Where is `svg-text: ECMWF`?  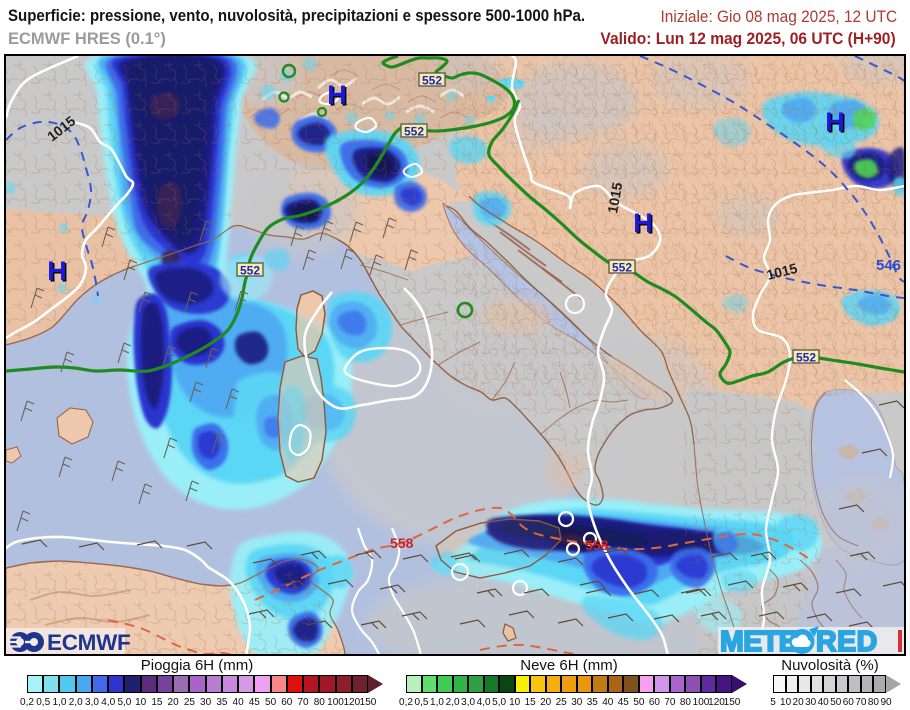 svg-text: ECMWF is located at coordinates (88, 642).